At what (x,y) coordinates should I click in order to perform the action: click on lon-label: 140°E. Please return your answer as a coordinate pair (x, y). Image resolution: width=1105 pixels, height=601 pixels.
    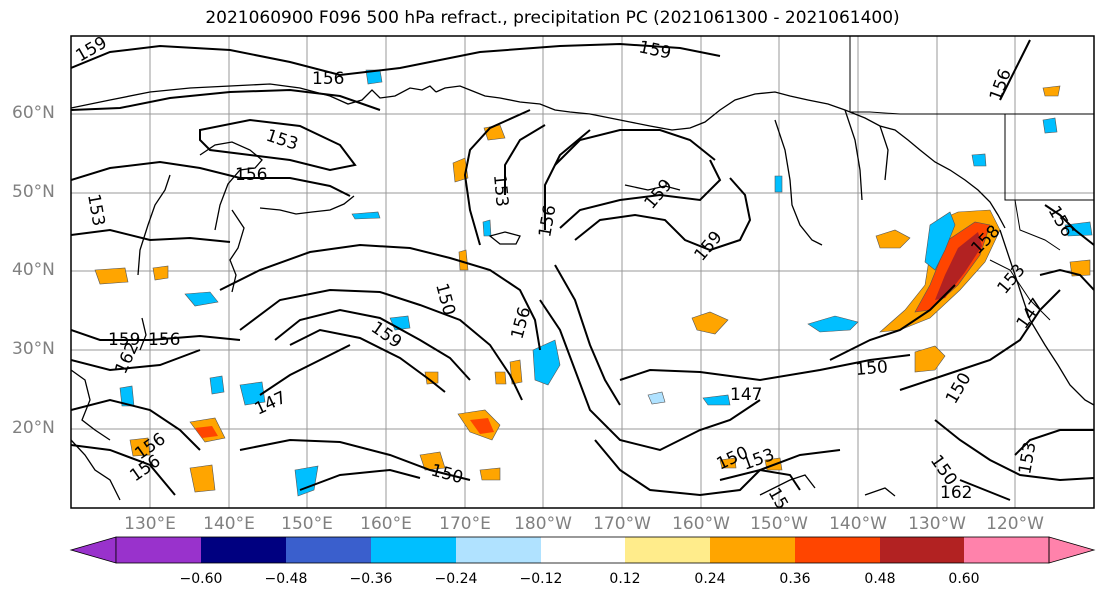
    Looking at the image, I should click on (229, 524).